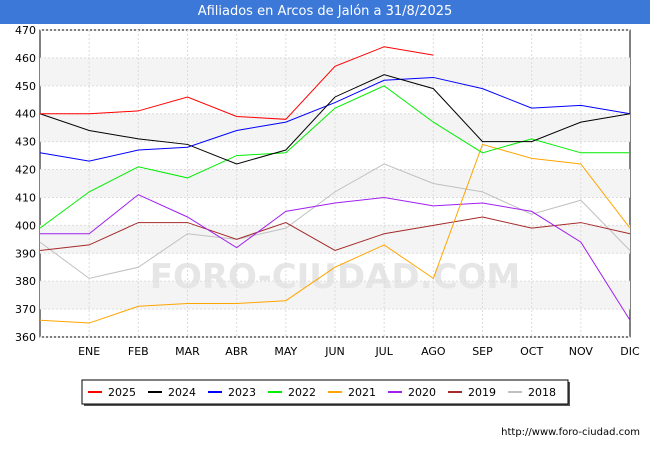 Image resolution: width=650 pixels, height=450 pixels. What do you see at coordinates (25, 281) in the screenshot?
I see `y-tick-label: 380` at bounding box center [25, 281].